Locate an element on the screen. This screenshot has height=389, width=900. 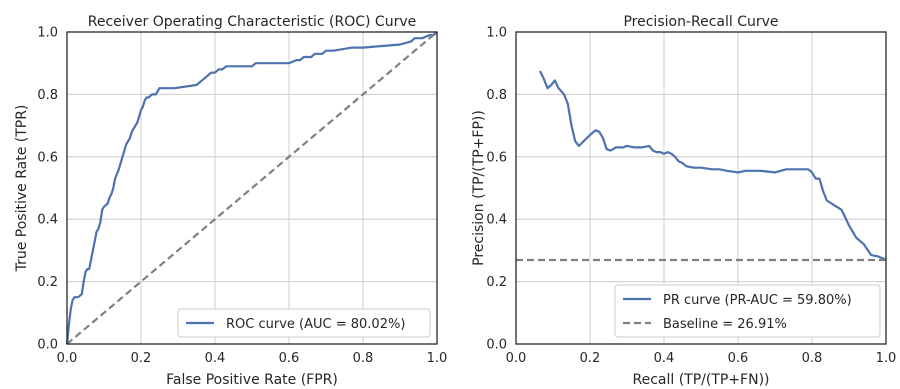
roc-x-tick-label: 0.6 is located at coordinates (289, 358).